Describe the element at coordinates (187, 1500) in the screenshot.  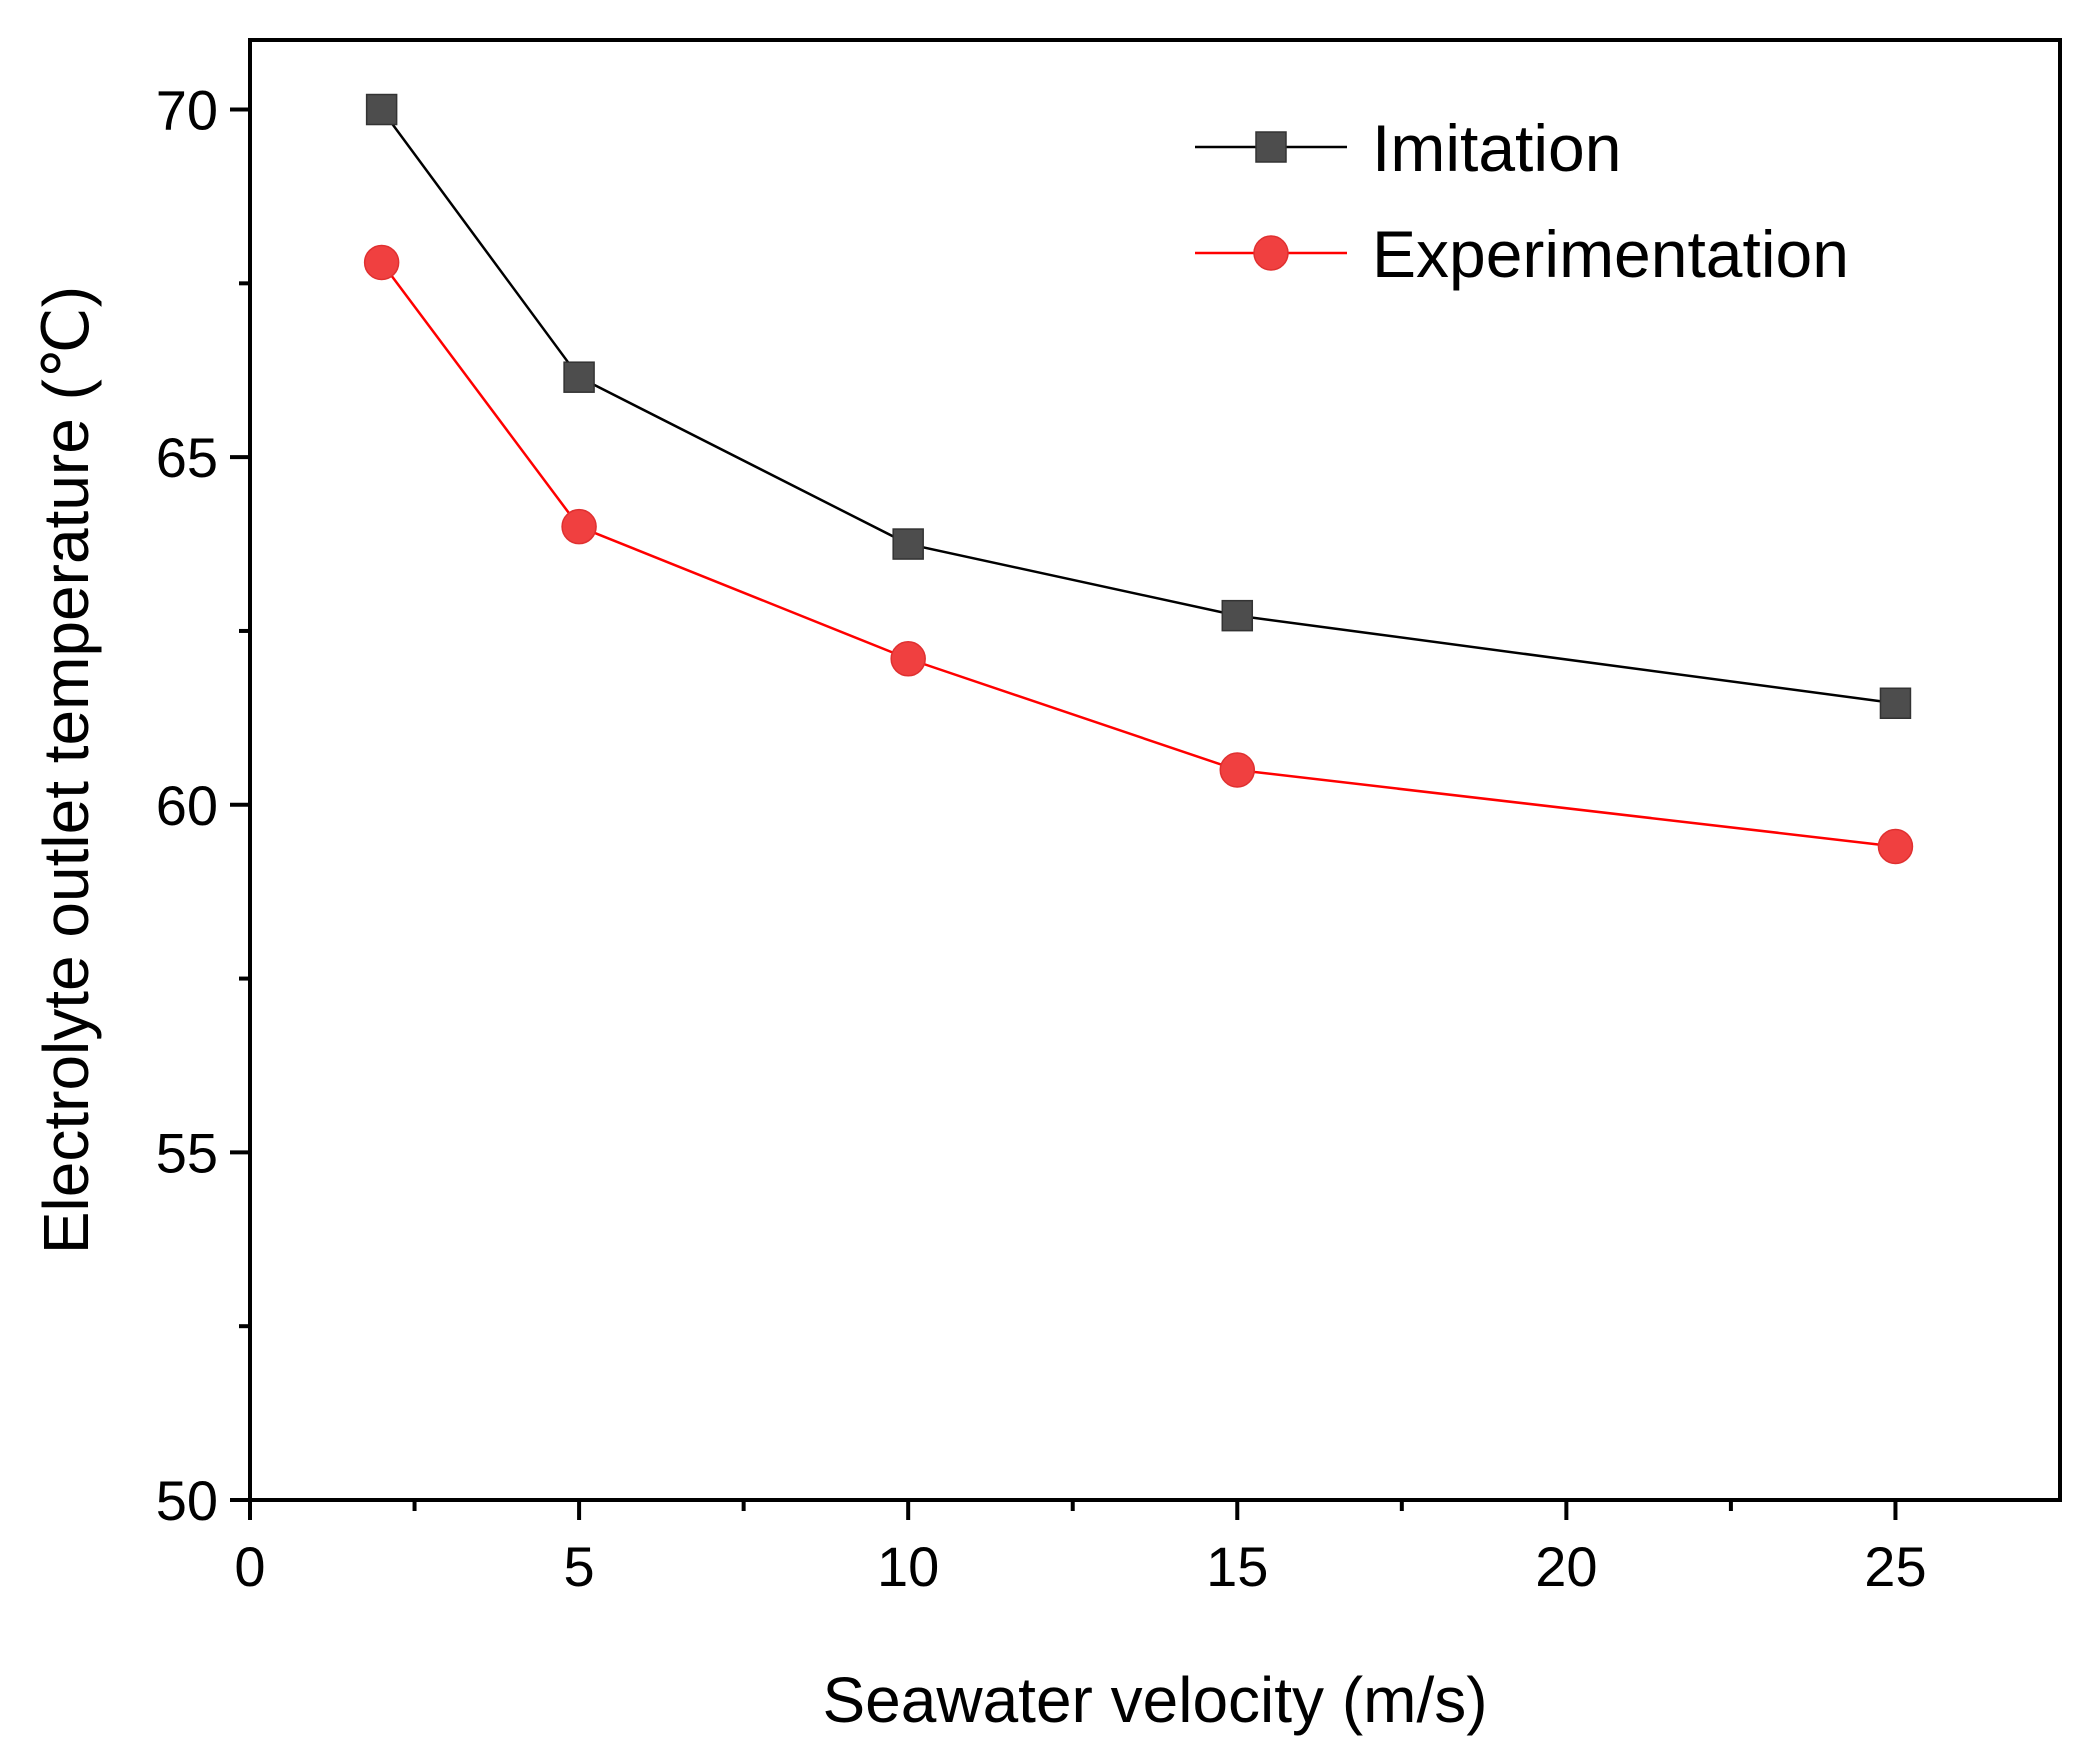
I see `y-tick-label: 50` at that location.